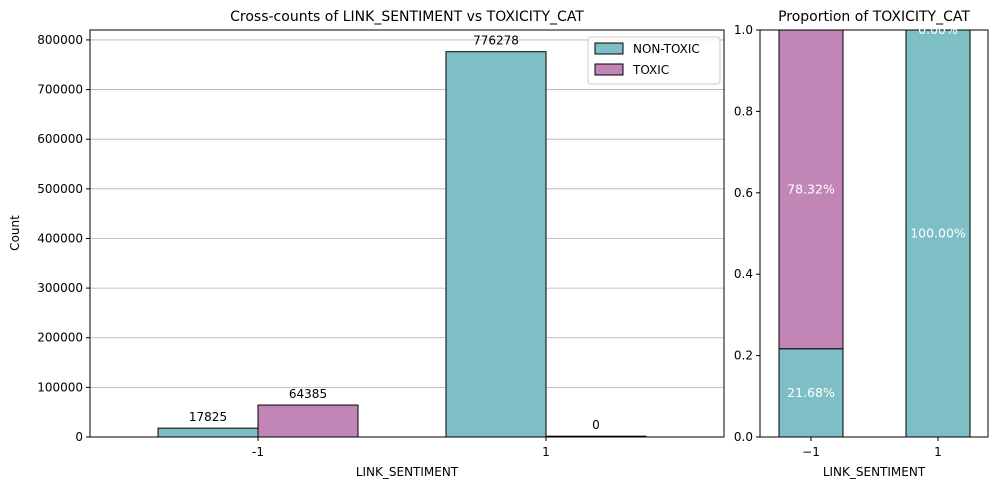 The height and width of the screenshot is (490, 999). Describe the element at coordinates (60, 387) in the screenshot. I see `y-tick-label: 100000` at that location.